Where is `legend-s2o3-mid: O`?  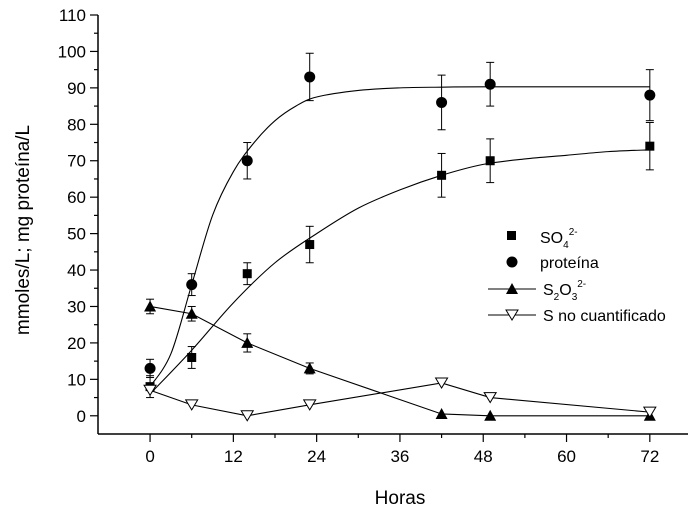 legend-s2o3-mid: O is located at coordinates (565, 290).